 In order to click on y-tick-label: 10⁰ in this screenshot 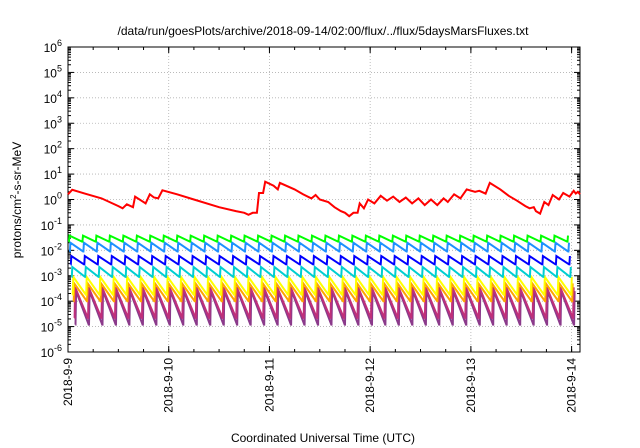, I will do `click(53, 199)`.